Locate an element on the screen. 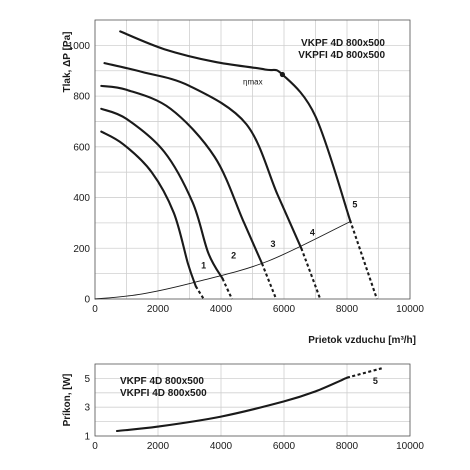  power-curve-labels: 5 is located at coordinates (375, 381).